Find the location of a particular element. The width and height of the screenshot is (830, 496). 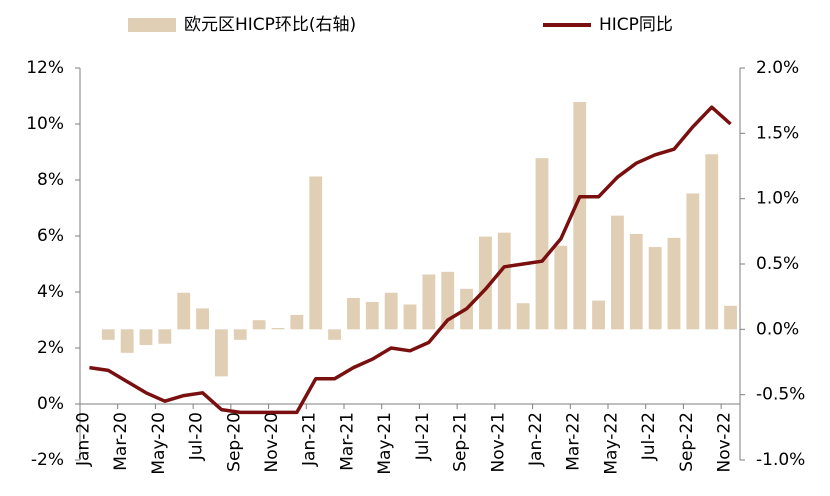

y2-tick-label: 1.0% is located at coordinates (777, 199).